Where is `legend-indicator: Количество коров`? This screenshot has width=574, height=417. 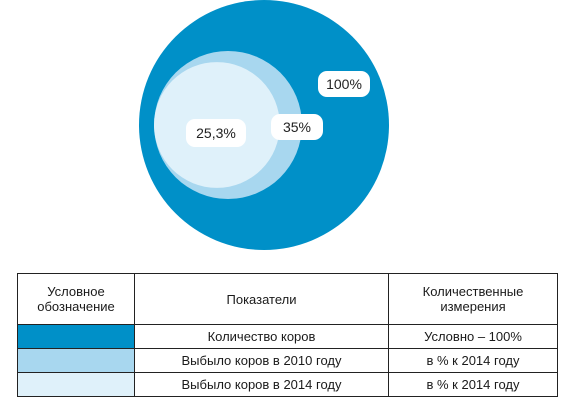 legend-indicator: Количество коров is located at coordinates (261, 336).